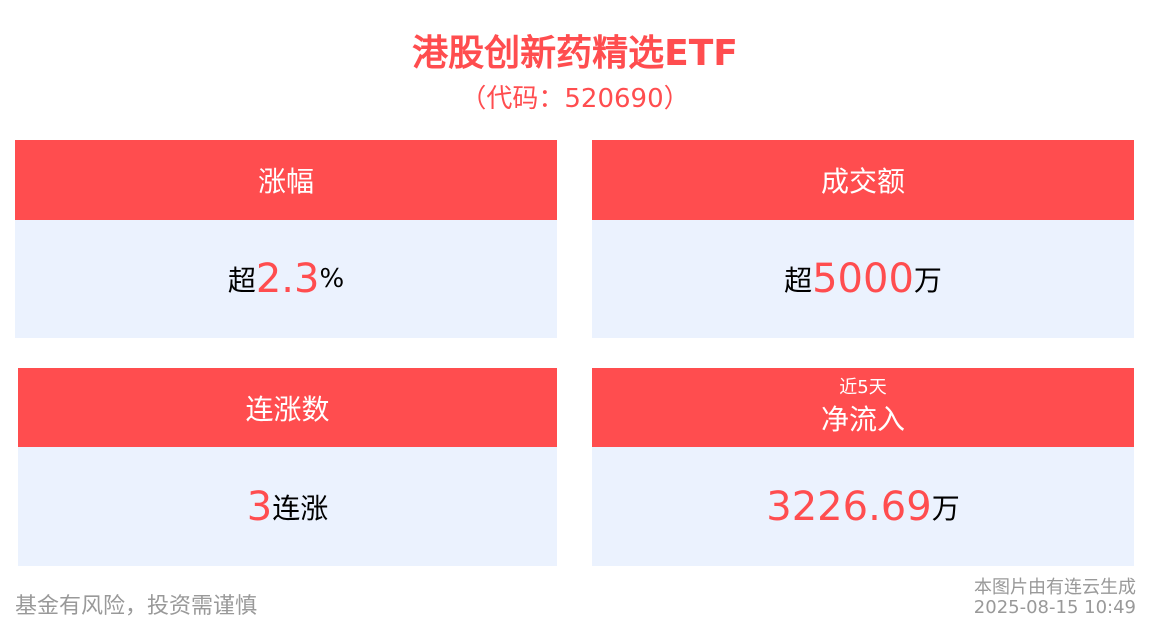 The width and height of the screenshot is (1150, 632). I want to click on card-change: 涨幅 超 2.3%, so click(286, 239).